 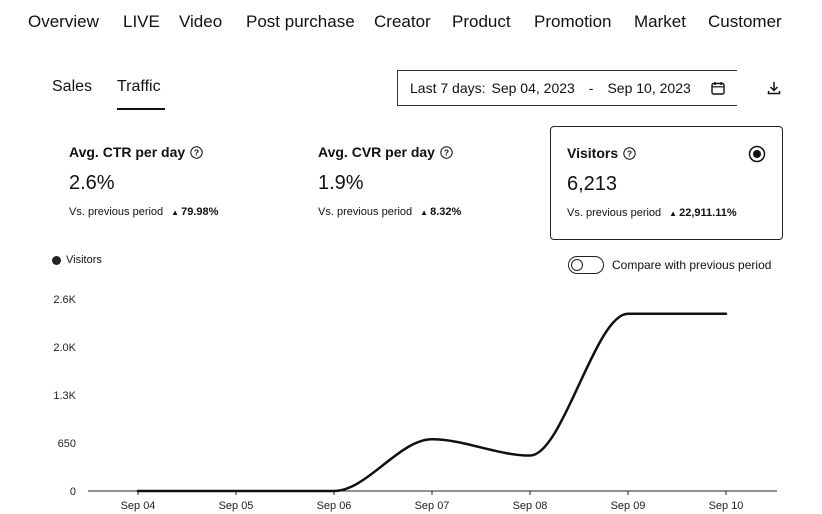 I want to click on delta-text: 79.98%, so click(x=200, y=212).